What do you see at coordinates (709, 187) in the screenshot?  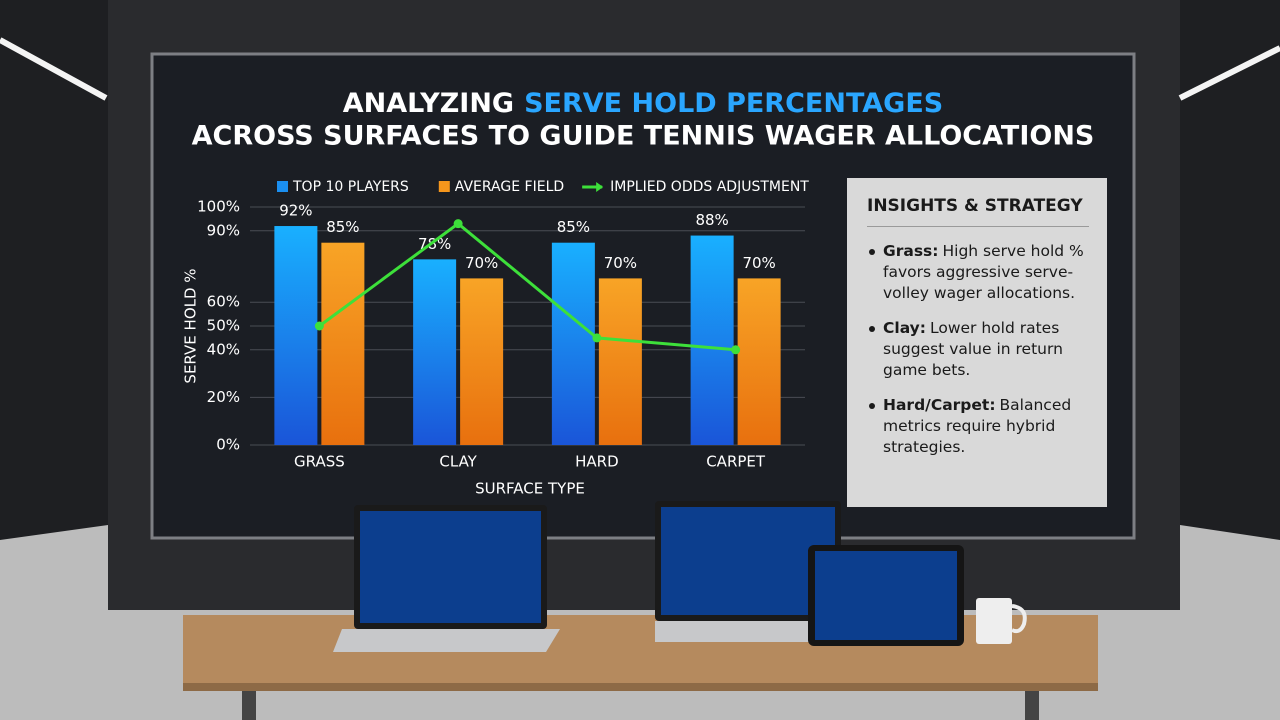 I see `legend-label: IMPLIED ODDS ADJUSTMENT` at bounding box center [709, 187].